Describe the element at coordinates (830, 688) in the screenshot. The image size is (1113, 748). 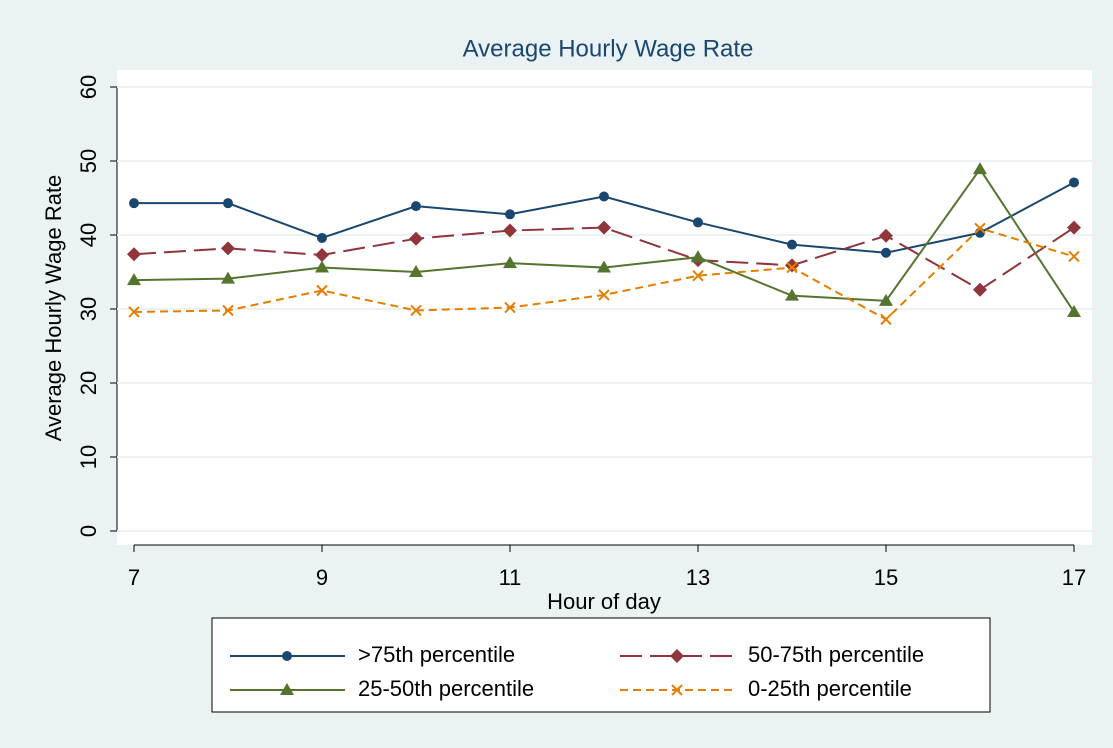
I see `legend-label: 0-25th percentile` at that location.